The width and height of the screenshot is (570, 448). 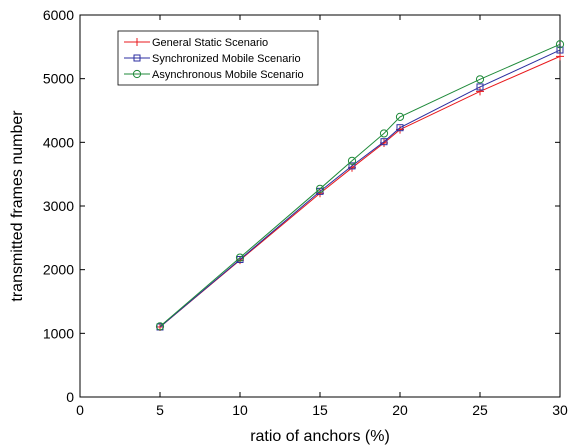 I want to click on y-tick-label: 1000, so click(x=58, y=333).